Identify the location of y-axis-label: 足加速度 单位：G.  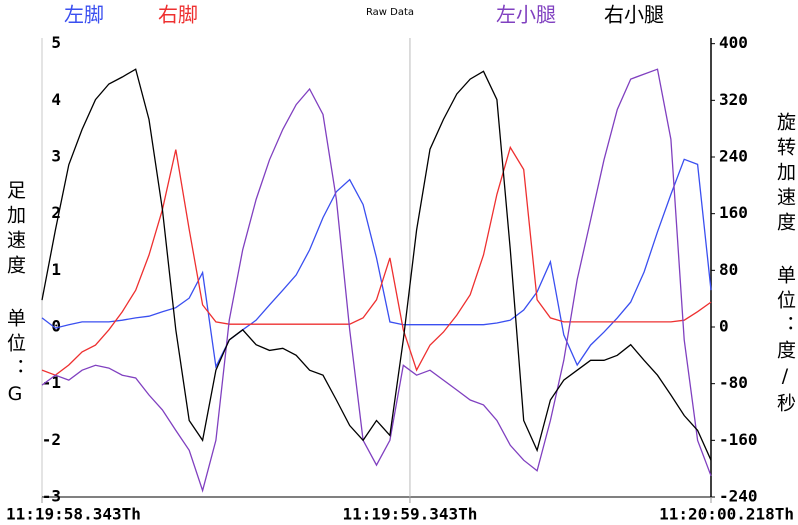
(15, 295).